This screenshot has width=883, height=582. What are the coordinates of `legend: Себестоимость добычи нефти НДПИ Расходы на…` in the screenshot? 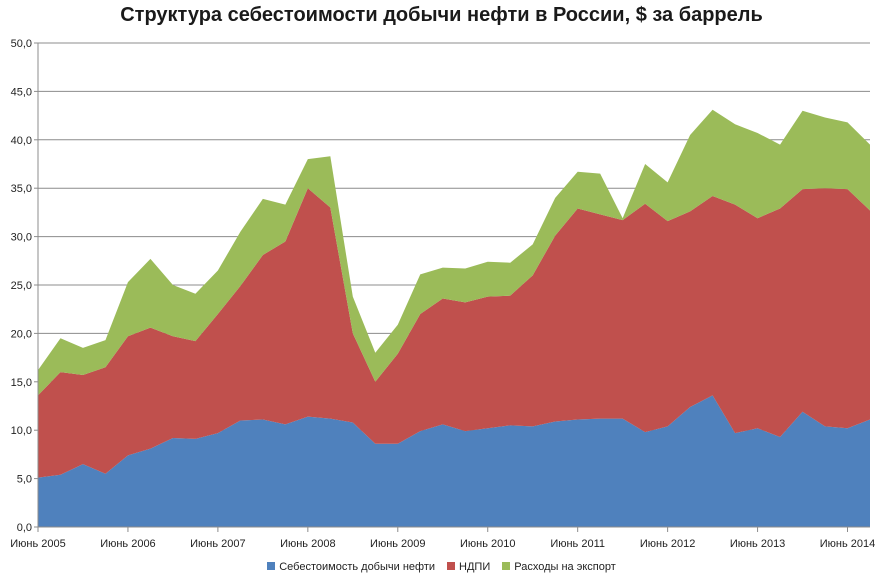 It's located at (441, 567).